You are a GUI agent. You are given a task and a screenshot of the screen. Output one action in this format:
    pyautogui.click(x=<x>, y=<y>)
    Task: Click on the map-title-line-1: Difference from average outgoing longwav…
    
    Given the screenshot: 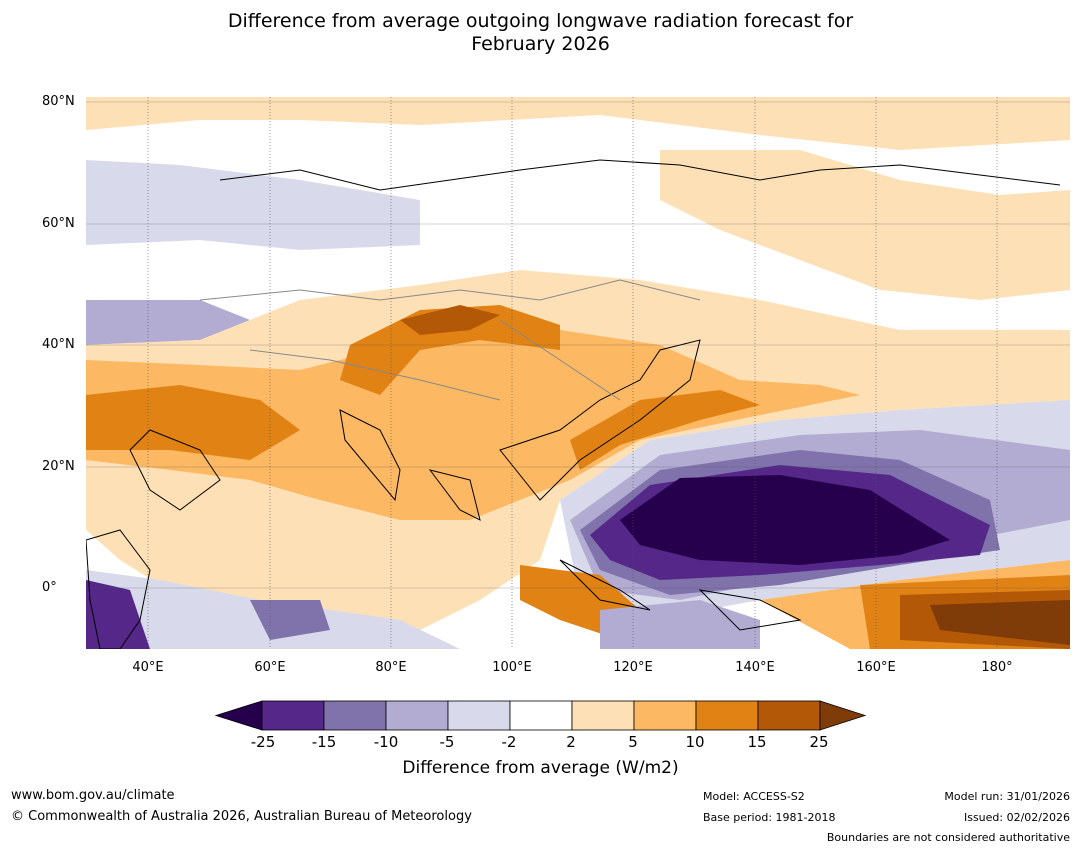 What is the action you would take?
    pyautogui.click(x=540, y=21)
    